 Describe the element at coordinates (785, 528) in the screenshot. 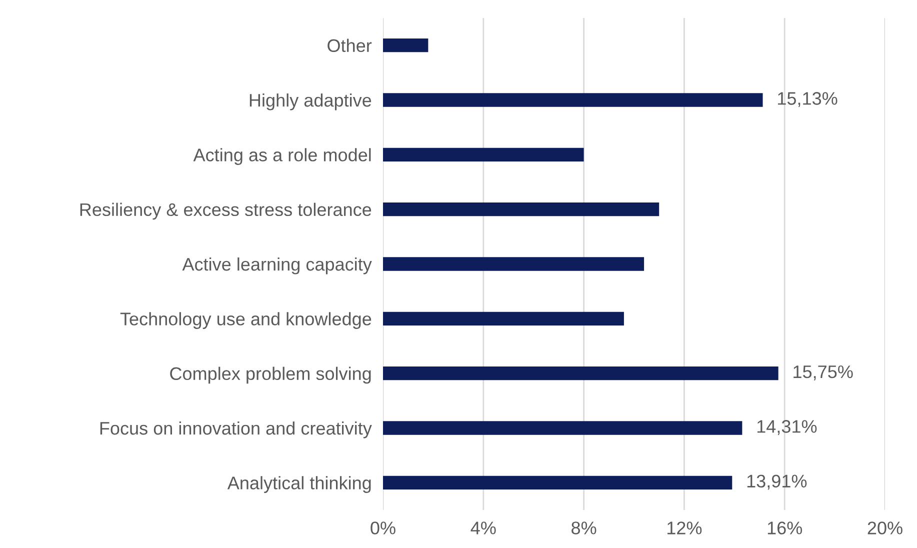

I see `x-tick-label: 16%` at that location.